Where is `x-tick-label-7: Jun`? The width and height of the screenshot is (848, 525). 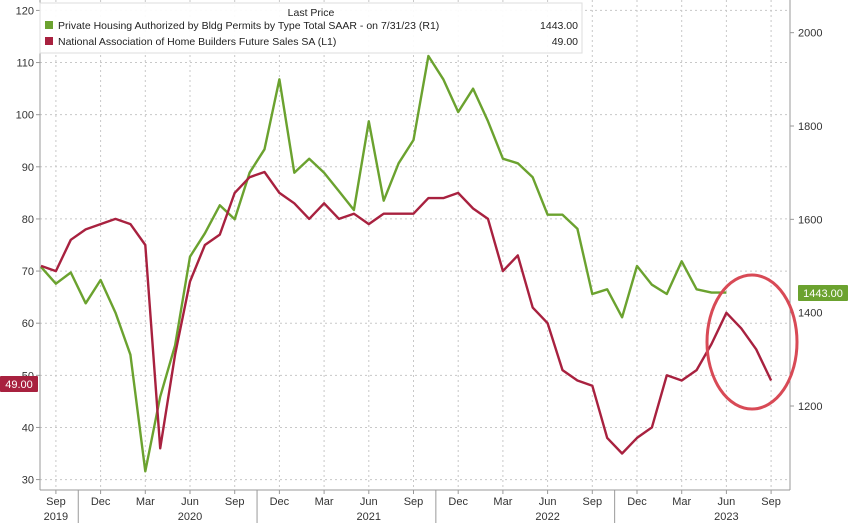
x-tick-label-7: Jun is located at coordinates (369, 502).